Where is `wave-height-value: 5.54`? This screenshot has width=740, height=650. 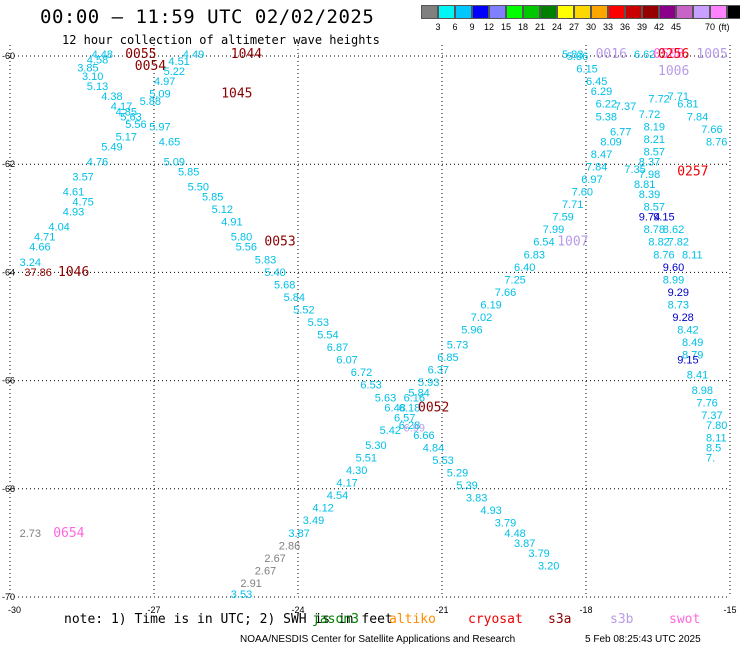
wave-height-value: 5.54 is located at coordinates (327, 336).